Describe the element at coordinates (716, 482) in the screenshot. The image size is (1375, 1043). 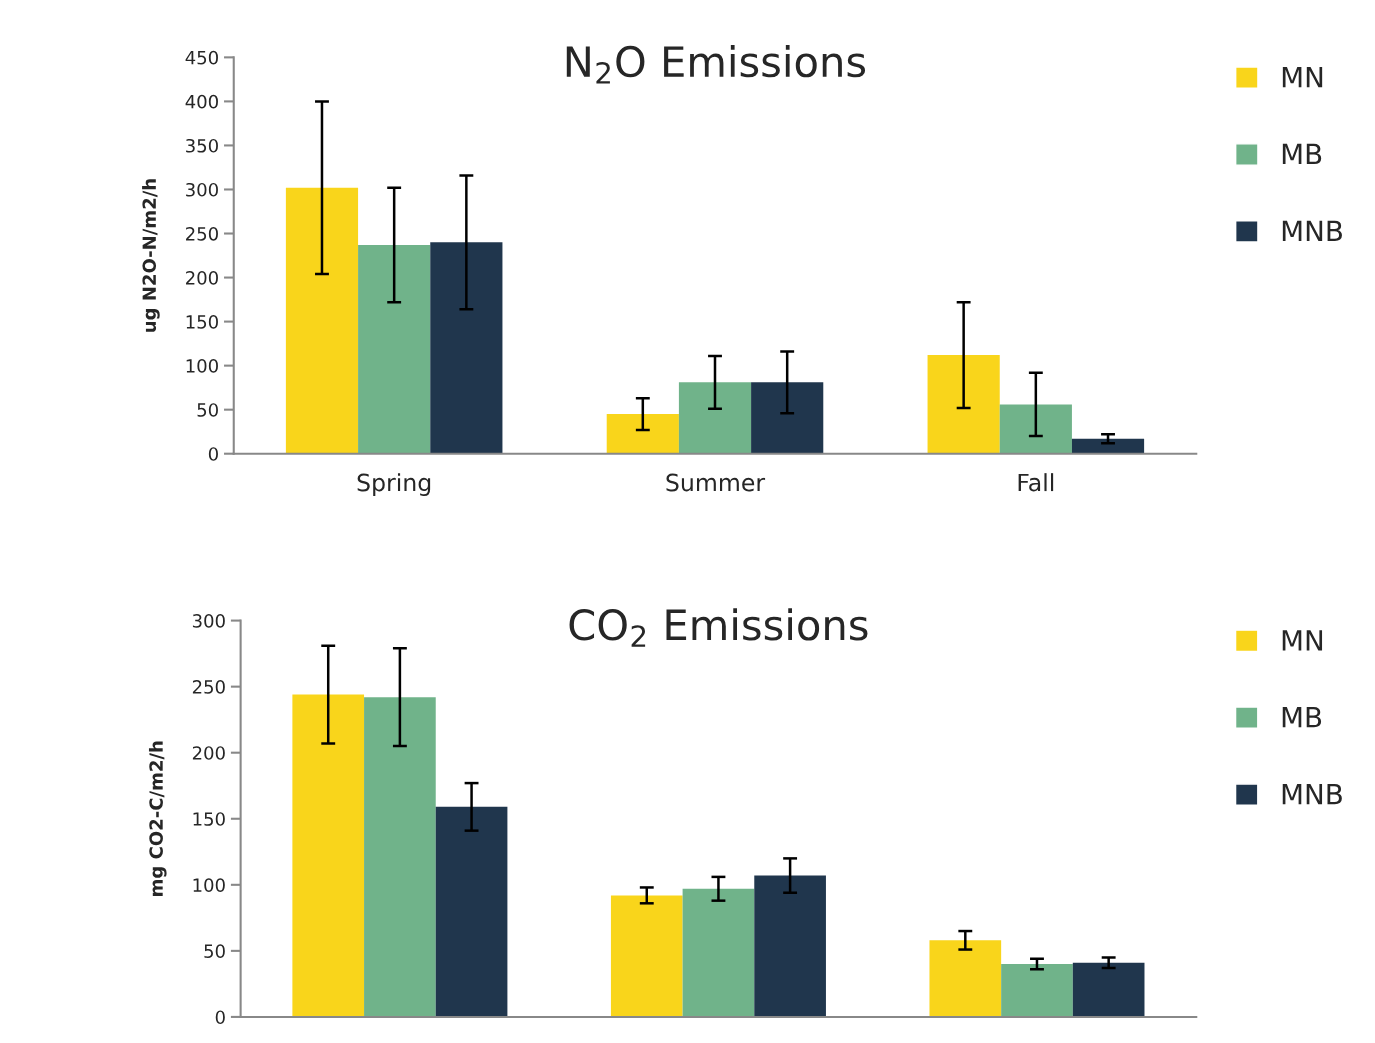
I see `x-tick-label: Summer` at that location.